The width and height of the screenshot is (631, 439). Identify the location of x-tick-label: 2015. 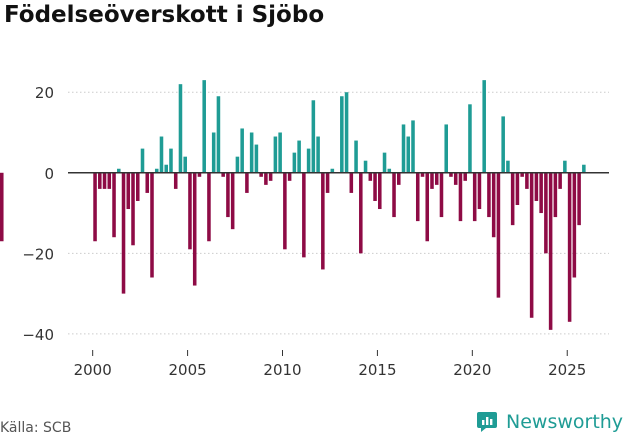
(377, 370).